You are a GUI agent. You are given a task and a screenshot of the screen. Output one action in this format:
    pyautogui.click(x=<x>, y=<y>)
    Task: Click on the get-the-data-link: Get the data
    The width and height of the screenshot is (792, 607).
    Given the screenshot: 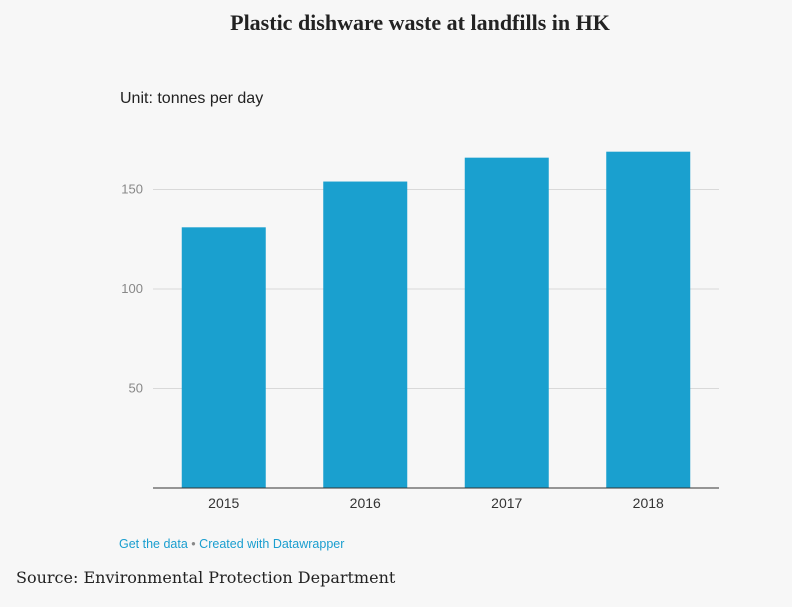 What is the action you would take?
    pyautogui.click(x=153, y=544)
    